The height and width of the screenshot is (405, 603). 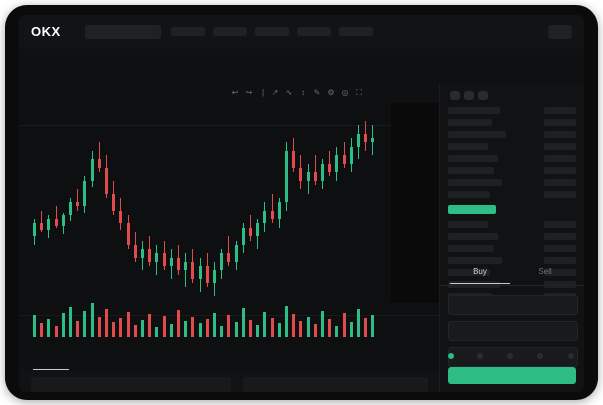 I want to click on redo-icon: ↪, so click(x=249, y=92).